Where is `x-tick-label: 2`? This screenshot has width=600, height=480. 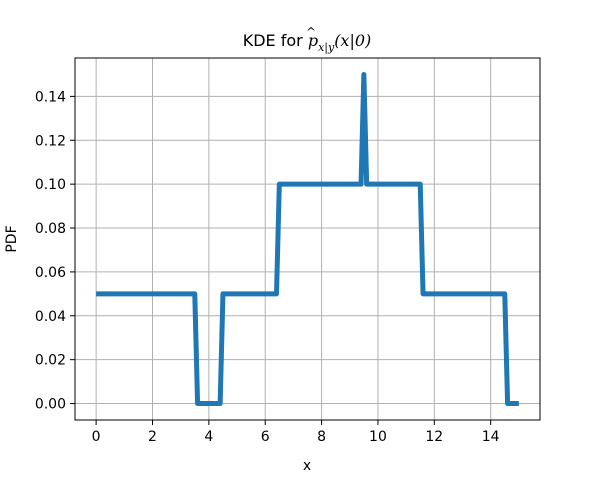 x-tick-label: 2 is located at coordinates (152, 437).